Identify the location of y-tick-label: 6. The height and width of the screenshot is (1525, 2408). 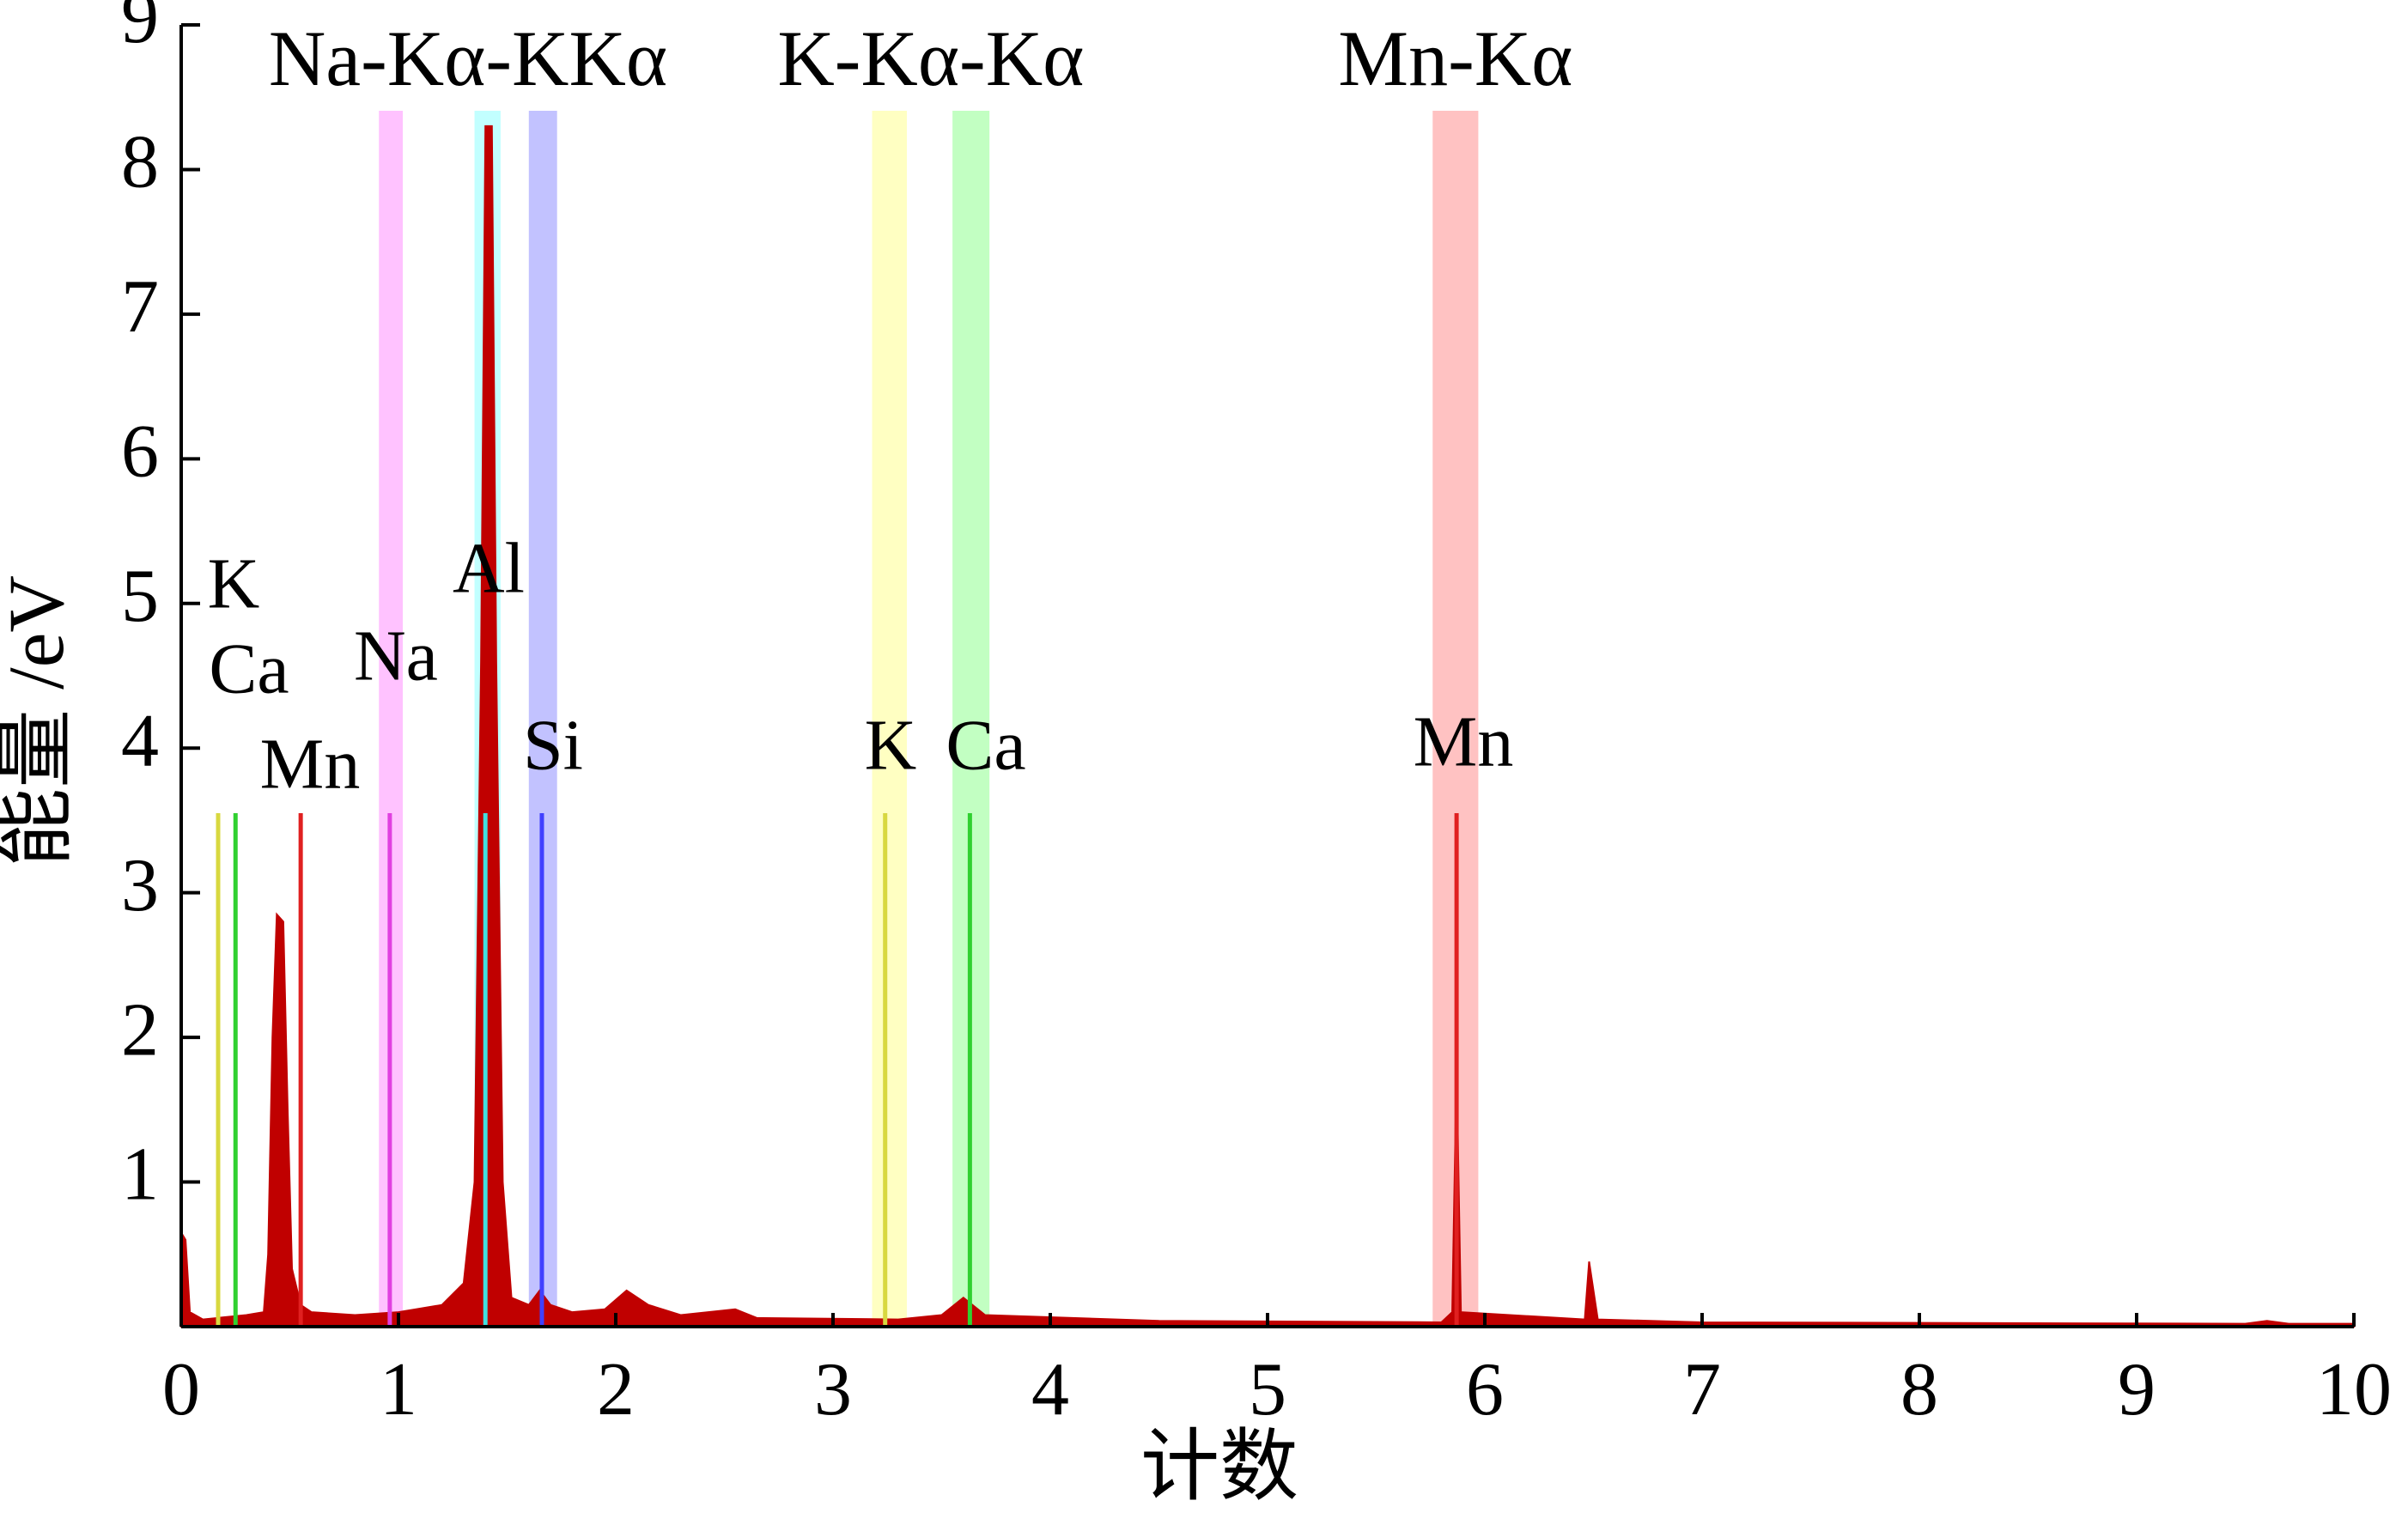
(140, 452).